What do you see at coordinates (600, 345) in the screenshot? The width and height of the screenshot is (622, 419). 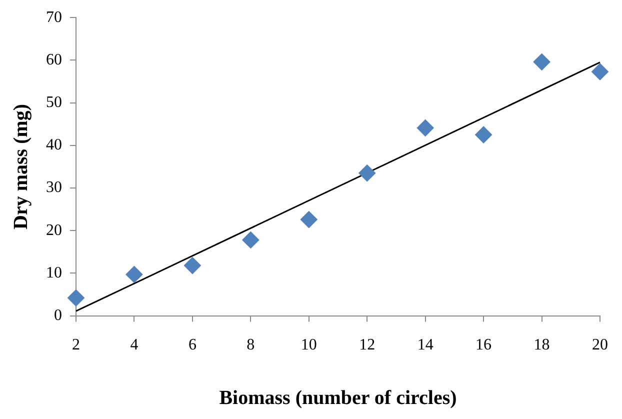 I see `x-tick-label: 20` at bounding box center [600, 345].